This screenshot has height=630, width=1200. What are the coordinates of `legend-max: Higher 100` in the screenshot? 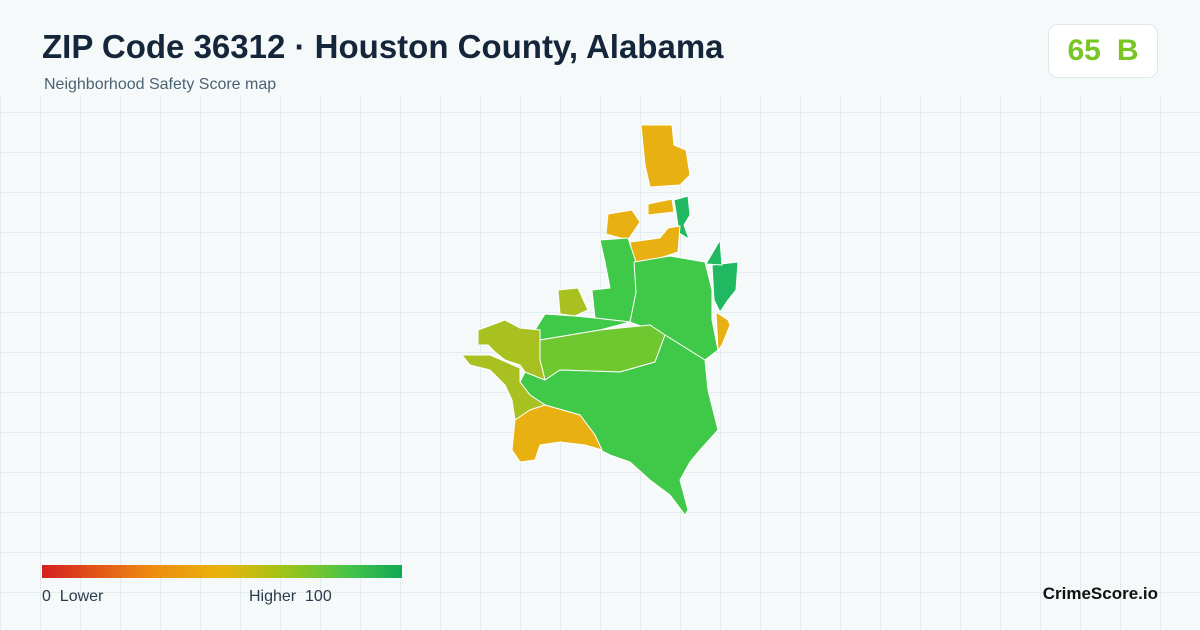 It's located at (290, 597).